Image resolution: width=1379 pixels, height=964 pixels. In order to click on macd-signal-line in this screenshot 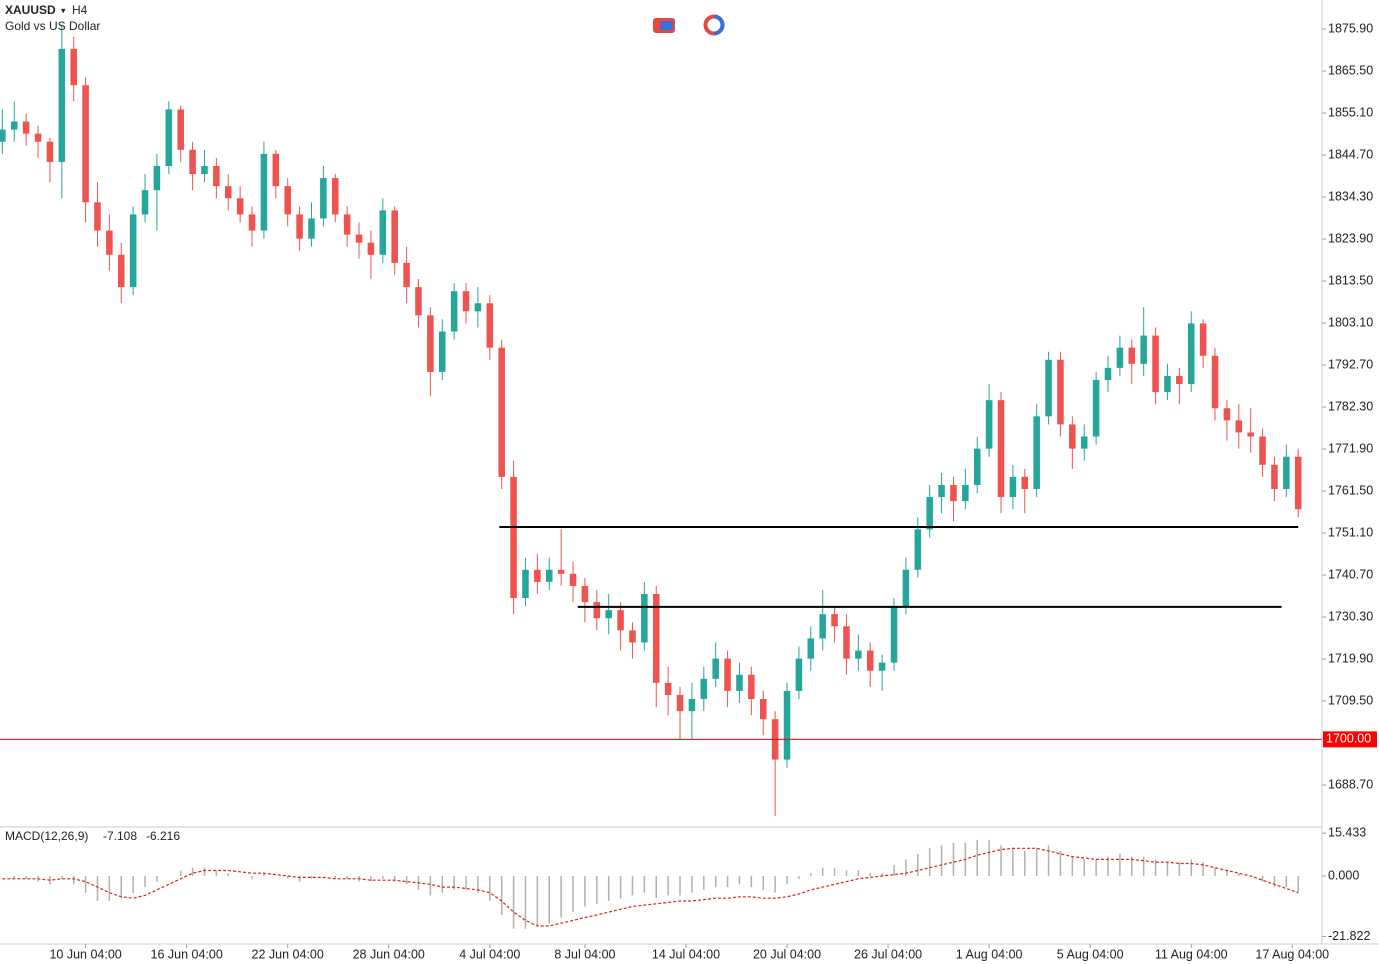, I will do `click(650, 887)`.